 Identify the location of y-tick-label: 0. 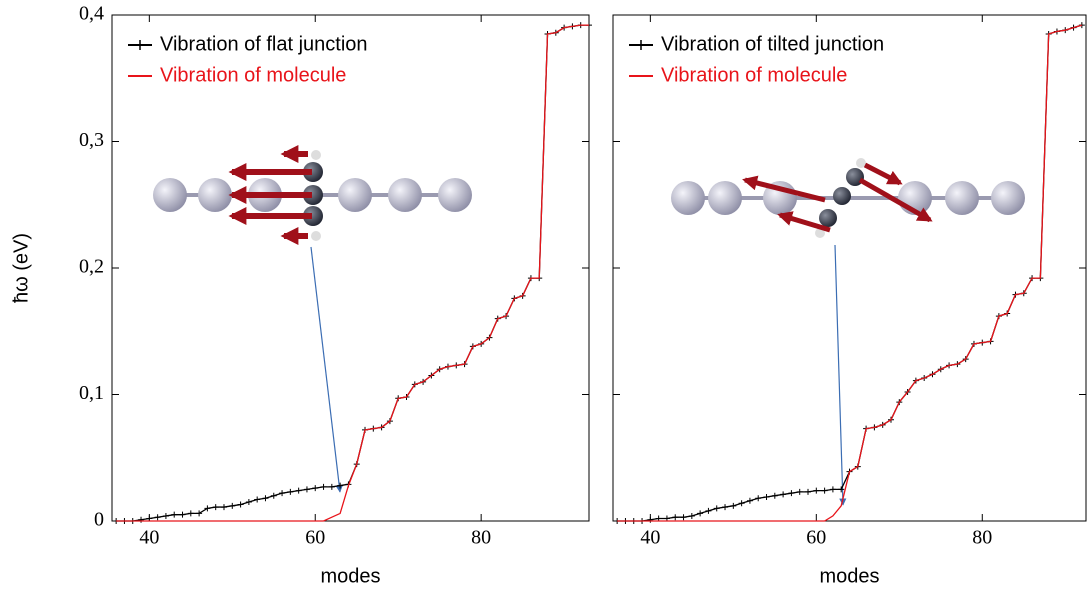
(99, 520).